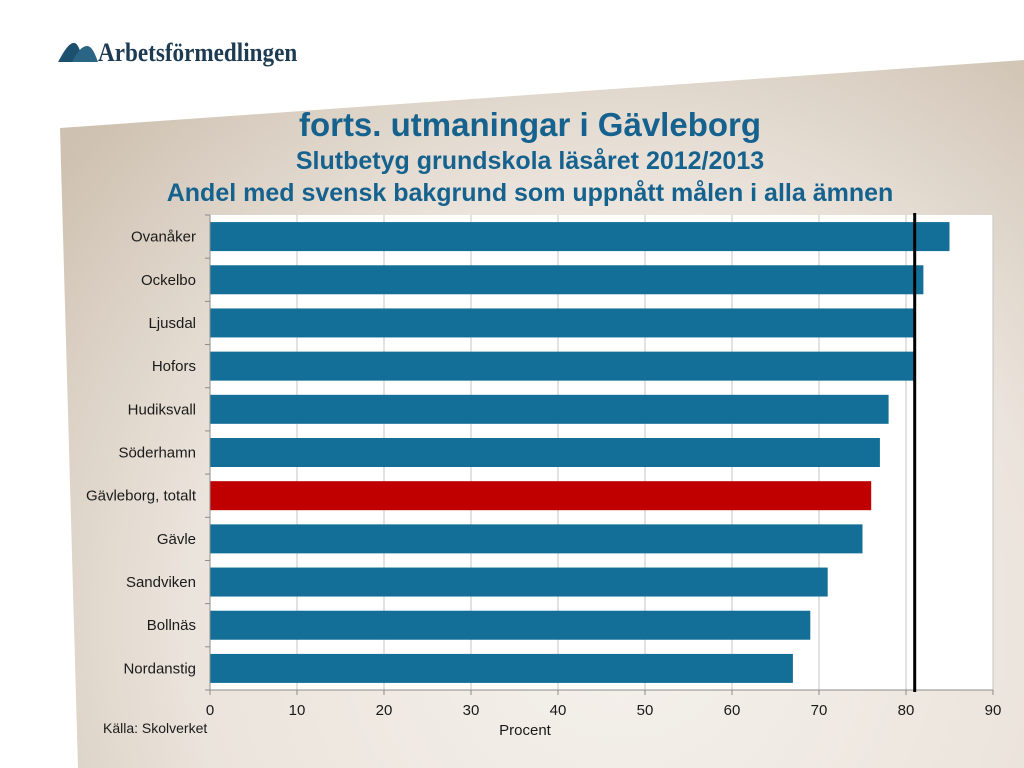  What do you see at coordinates (562, 323) in the screenshot?
I see `bar-ljusdal` at bounding box center [562, 323].